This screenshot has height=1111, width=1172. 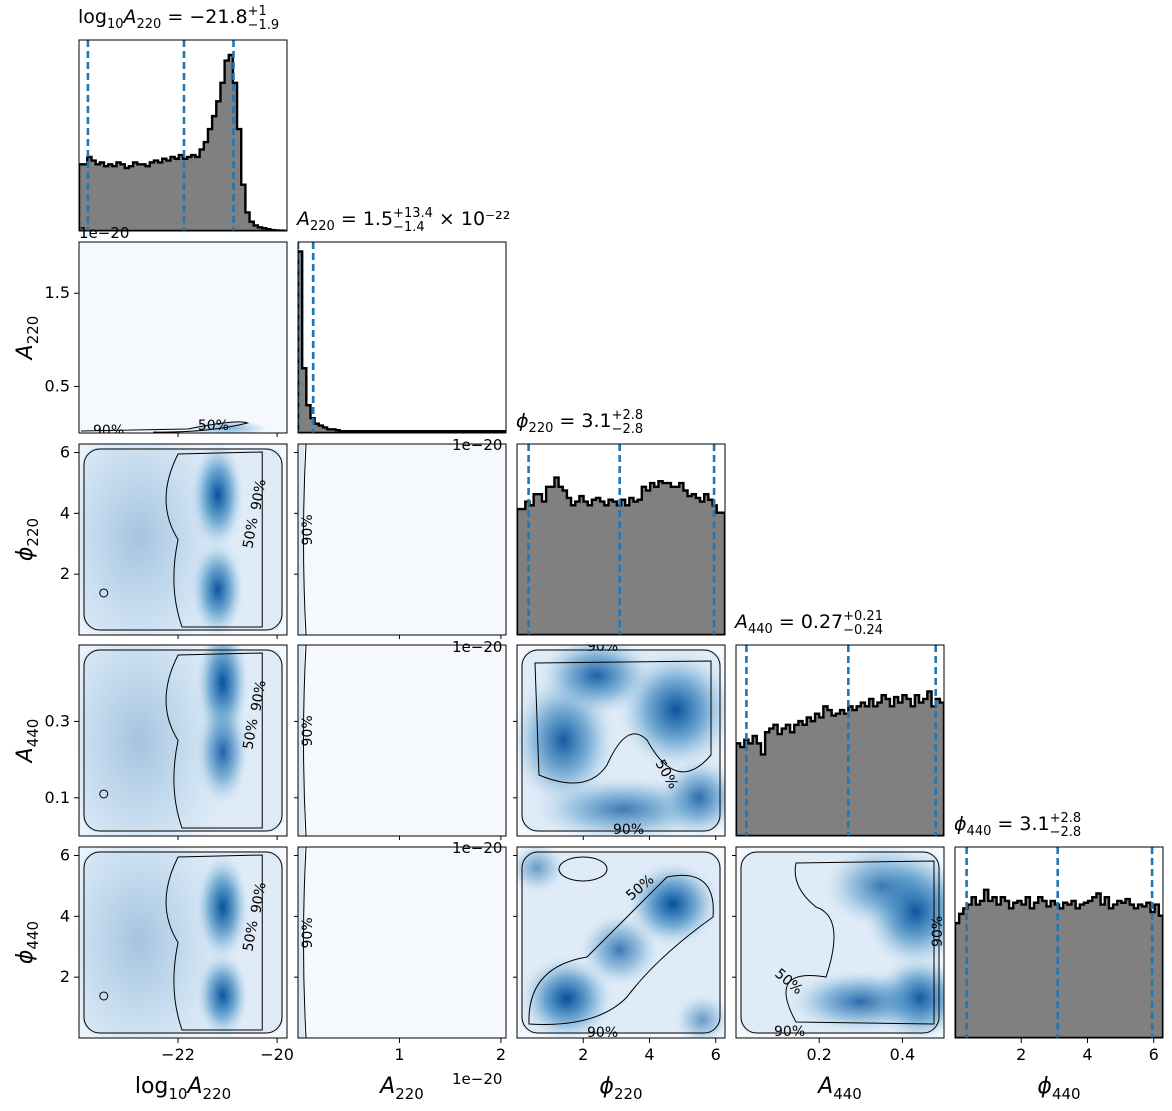 I want to click on panel-phi220-vs-A220: 90%, so click(x=402, y=539).